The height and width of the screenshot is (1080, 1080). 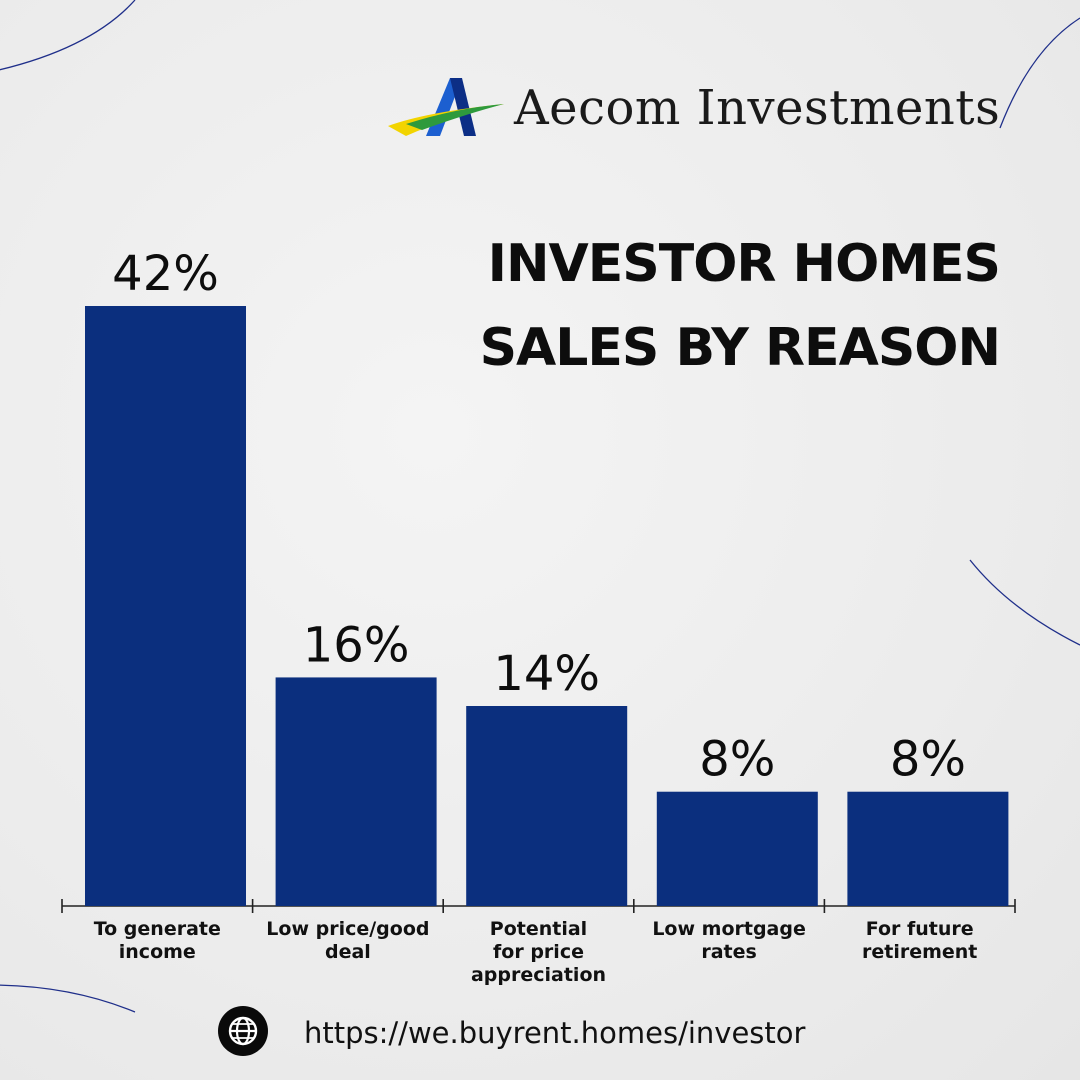 I want to click on chart-title: INVESTOR HOMES SALES BY REASON, so click(x=700, y=306).